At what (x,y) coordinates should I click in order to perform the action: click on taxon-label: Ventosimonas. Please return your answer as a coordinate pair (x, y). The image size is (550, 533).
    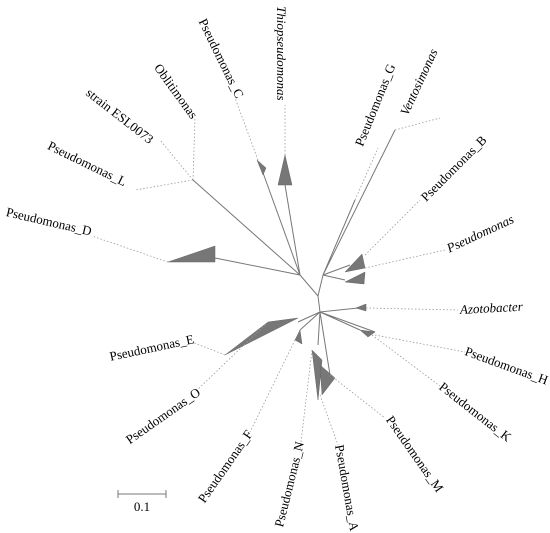
    Looking at the image, I should click on (419, 81).